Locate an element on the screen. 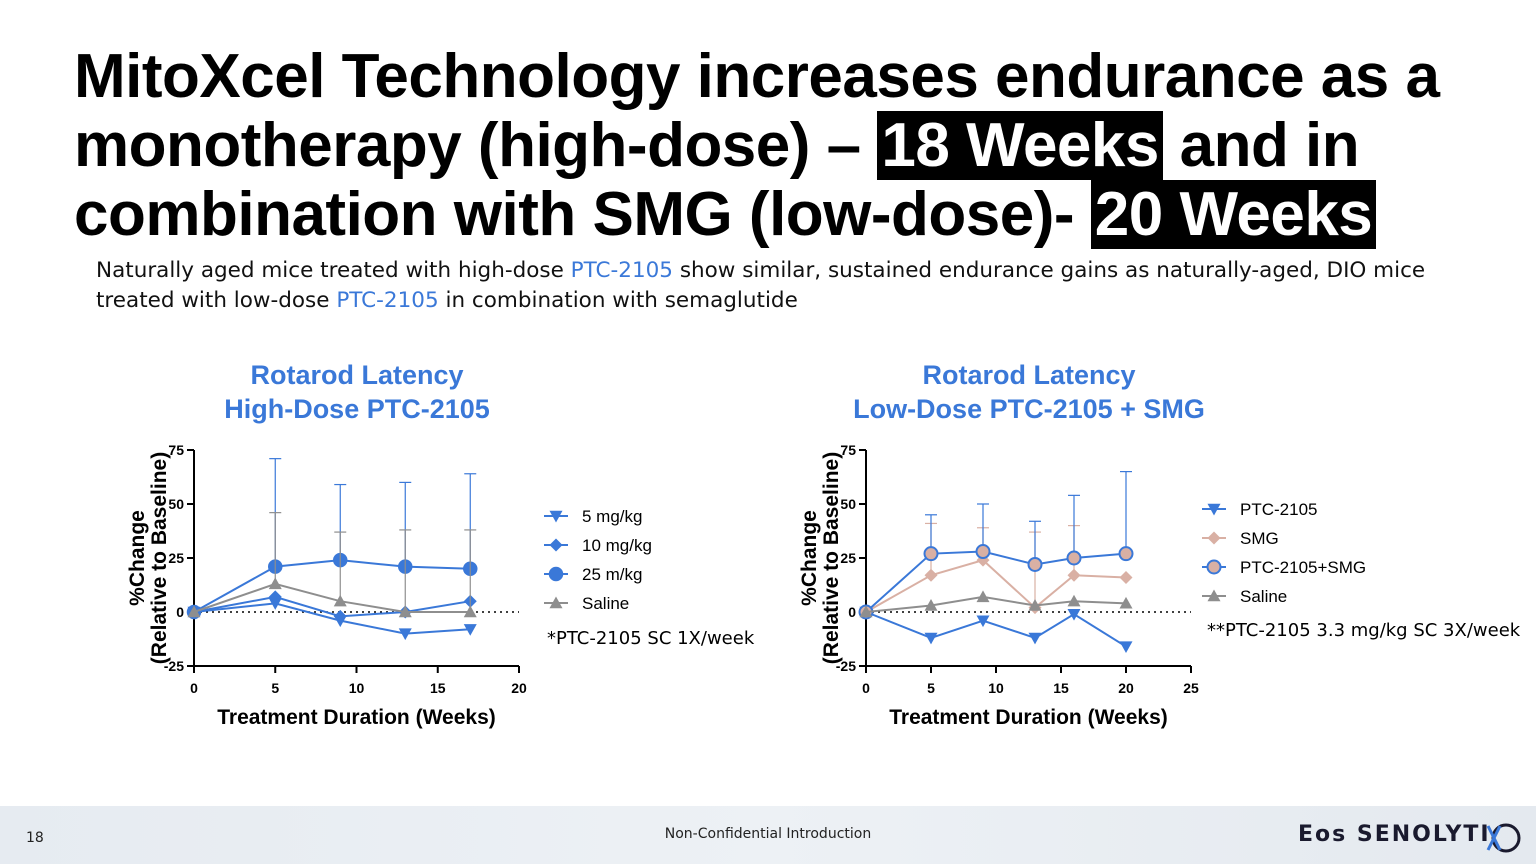 The height and width of the screenshot is (864, 1536). subtitle-drug-1: PTC-2105 is located at coordinates (621, 270).